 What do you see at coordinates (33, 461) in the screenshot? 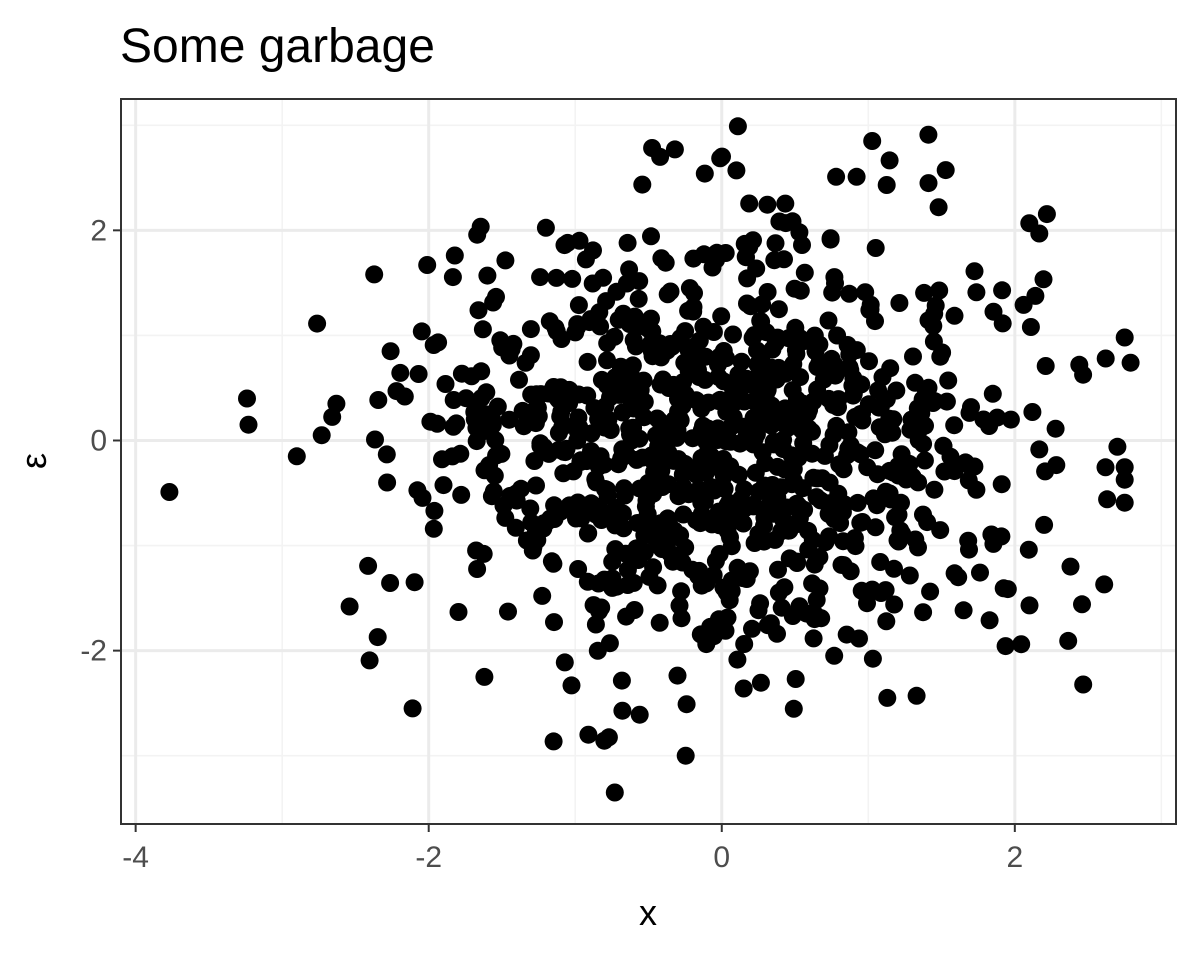
I see `y-axis-title: ε` at bounding box center [33, 461].